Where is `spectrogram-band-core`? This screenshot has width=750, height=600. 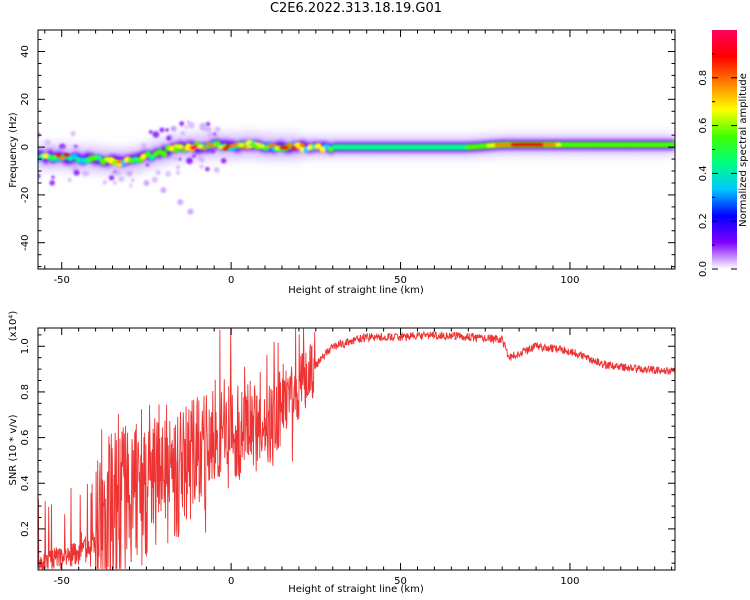
spectrogram-band-core is located at coordinates (306, 153).